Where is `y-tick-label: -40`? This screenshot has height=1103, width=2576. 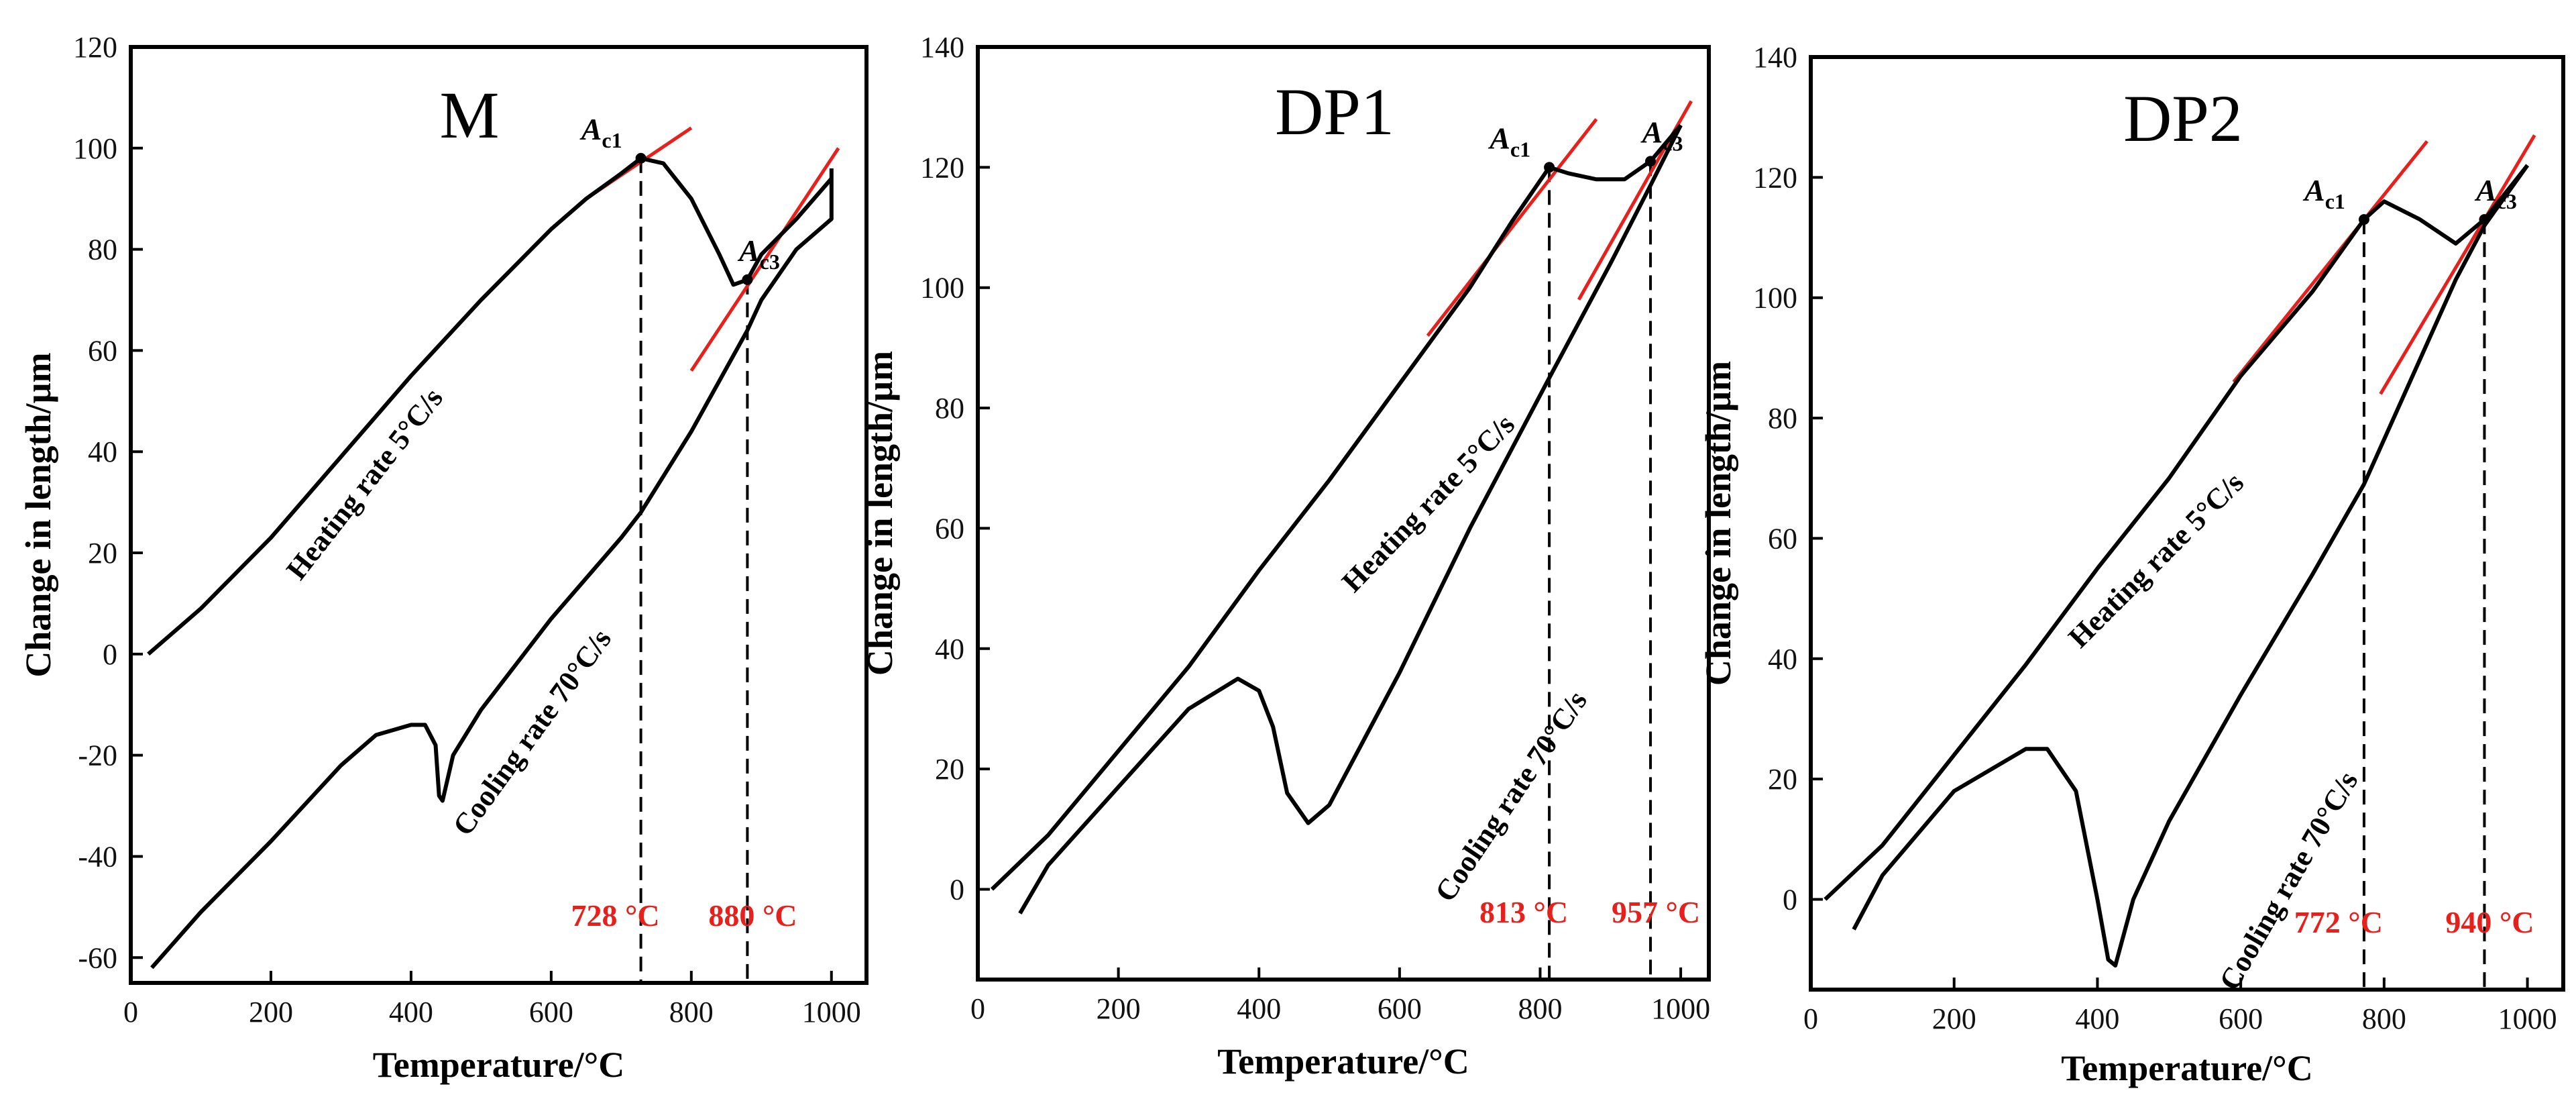
y-tick-label: -40 is located at coordinates (97, 856).